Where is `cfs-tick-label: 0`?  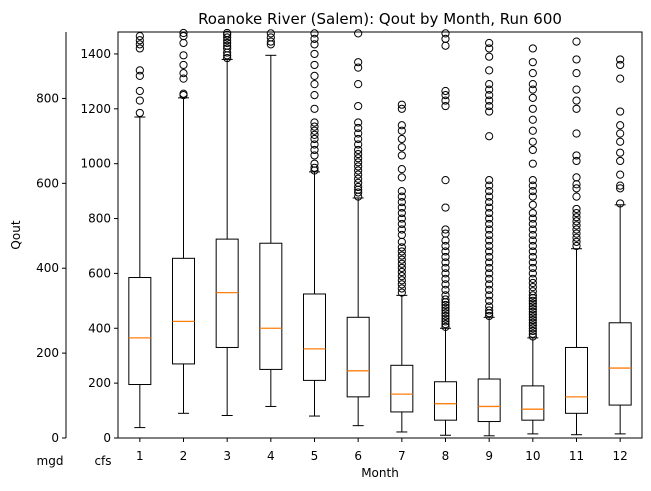 cfs-tick-label: 0 is located at coordinates (107, 438).